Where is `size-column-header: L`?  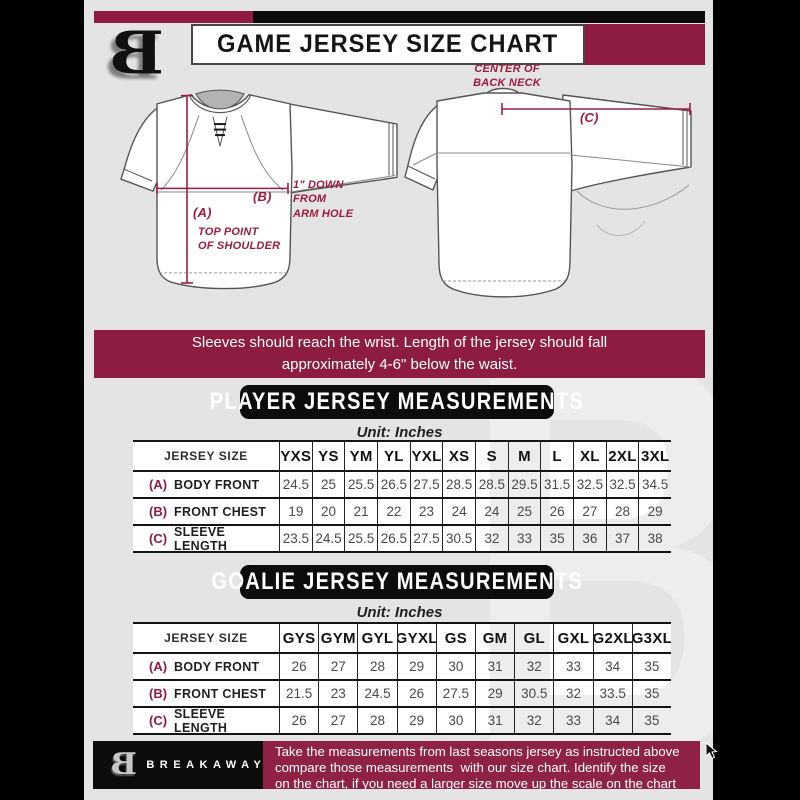
size-column-header: L is located at coordinates (556, 456).